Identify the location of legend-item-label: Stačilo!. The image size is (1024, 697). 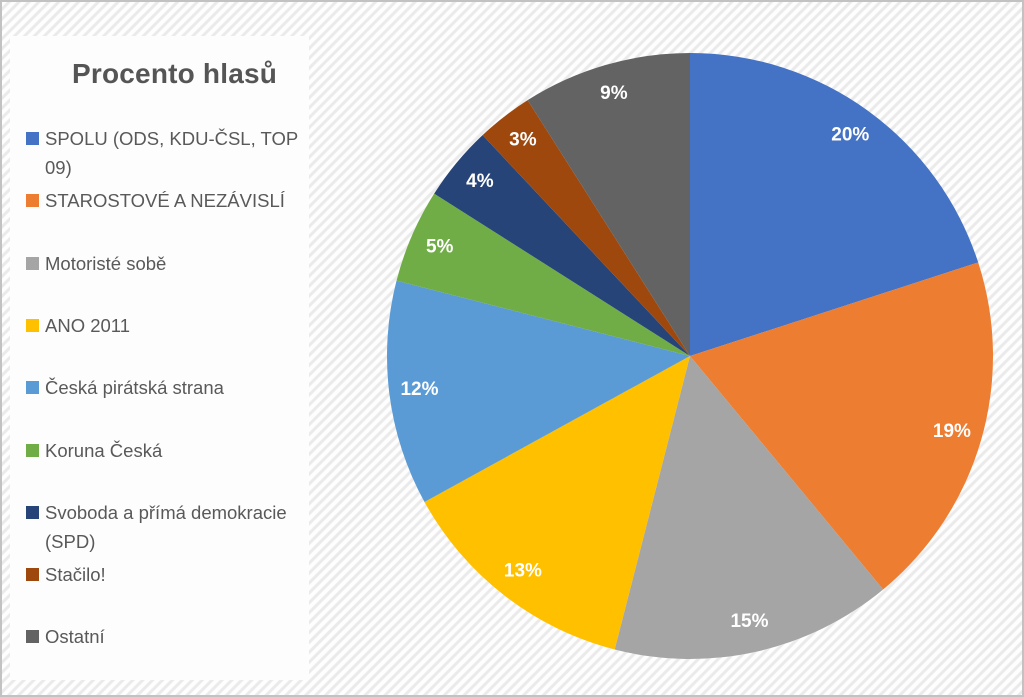
(75, 574).